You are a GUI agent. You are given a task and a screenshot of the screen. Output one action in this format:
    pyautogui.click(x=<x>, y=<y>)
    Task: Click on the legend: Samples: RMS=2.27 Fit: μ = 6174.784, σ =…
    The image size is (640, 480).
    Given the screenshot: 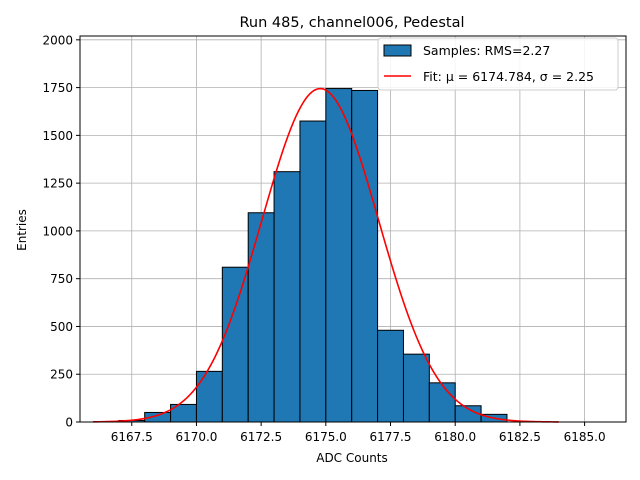 What is the action you would take?
    pyautogui.click(x=498, y=64)
    